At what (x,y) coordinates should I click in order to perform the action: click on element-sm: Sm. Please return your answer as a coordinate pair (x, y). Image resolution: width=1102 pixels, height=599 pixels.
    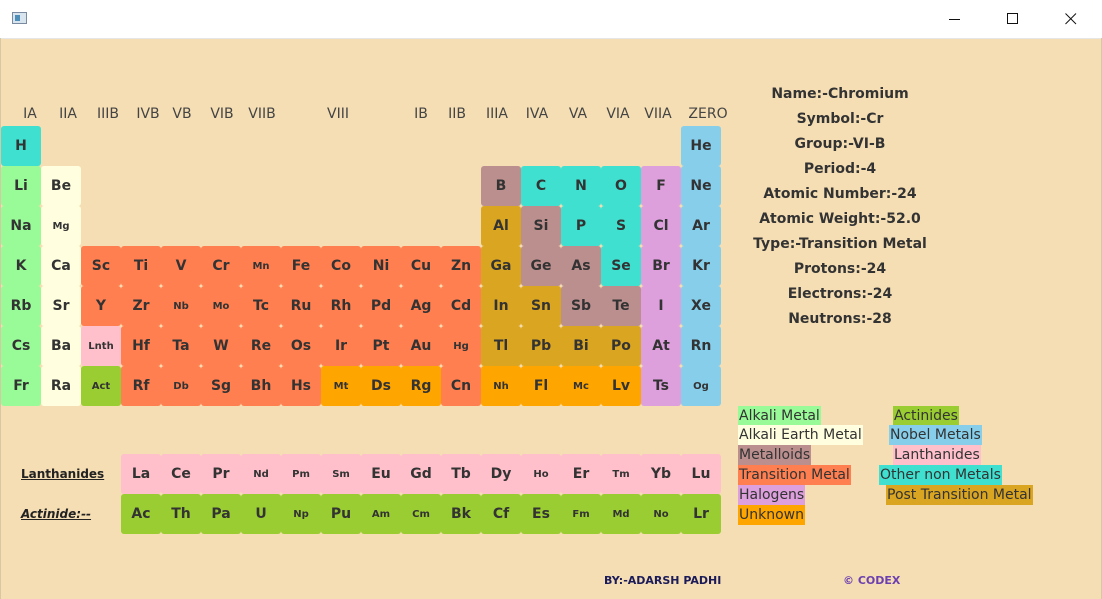
    Looking at the image, I should click on (341, 474).